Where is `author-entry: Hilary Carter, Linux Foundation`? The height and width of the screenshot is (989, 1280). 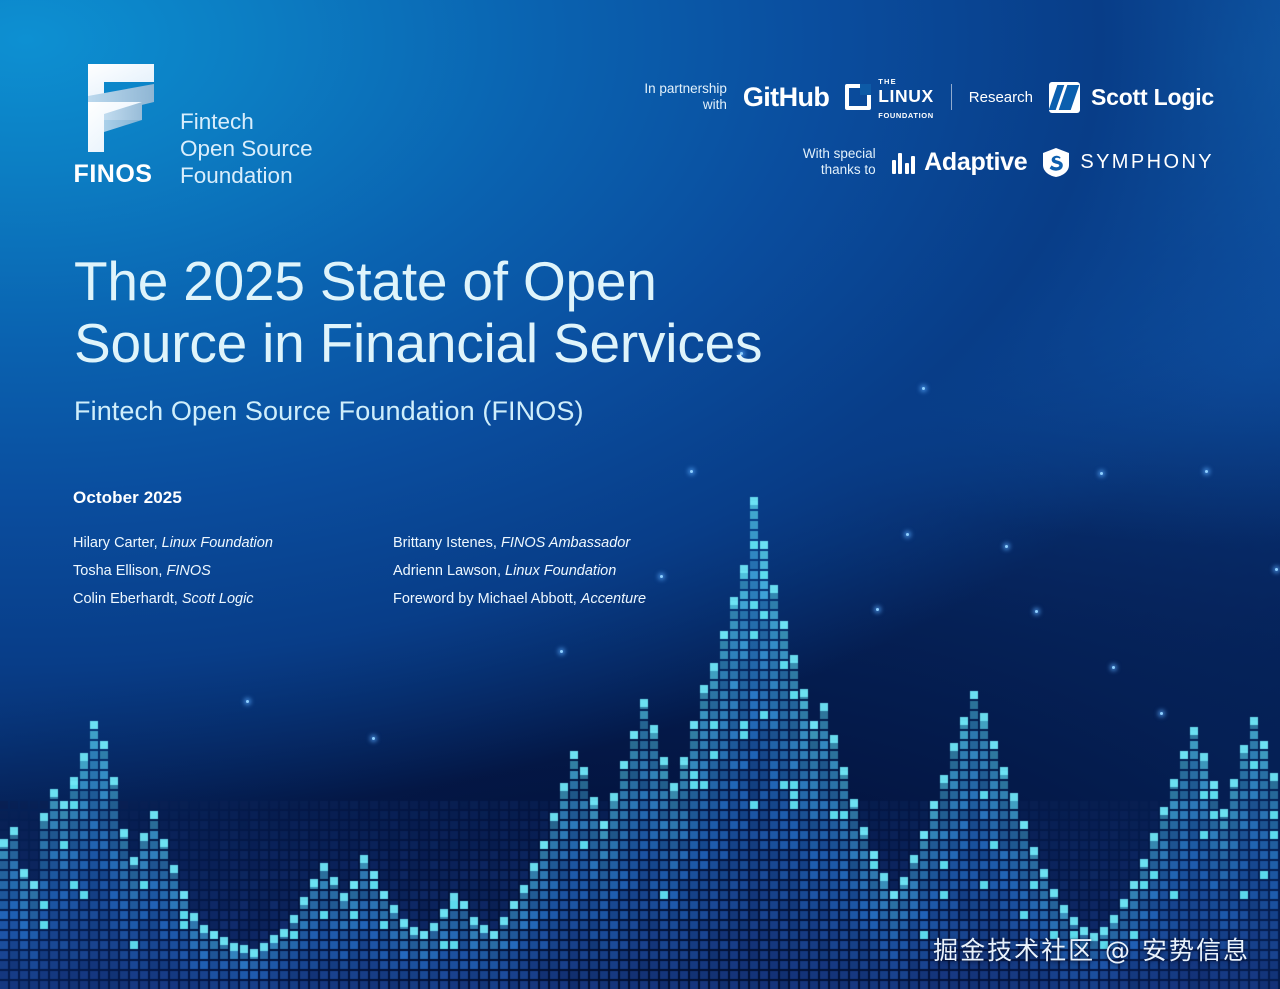
author-entry: Hilary Carter, Linux Foundation is located at coordinates (213, 543).